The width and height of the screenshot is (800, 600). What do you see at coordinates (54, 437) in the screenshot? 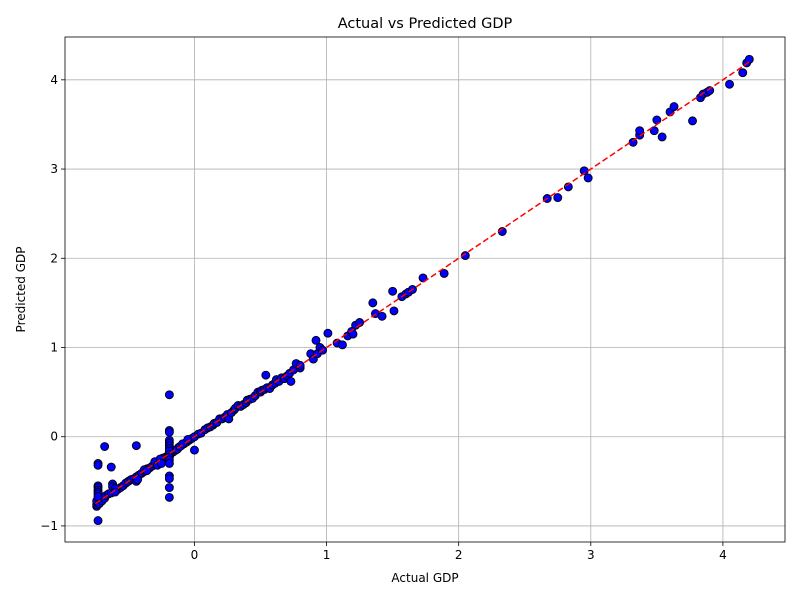
I see `y-tick-label: 0` at bounding box center [54, 437].